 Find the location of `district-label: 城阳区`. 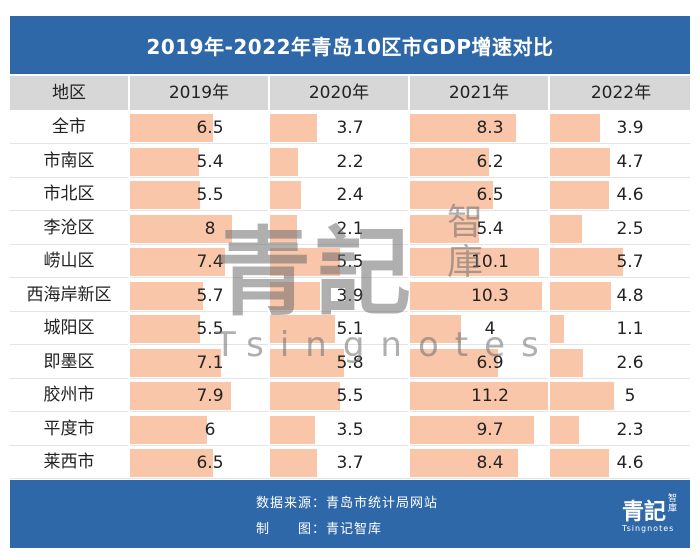

district-label: 城阳区 is located at coordinates (69, 328).